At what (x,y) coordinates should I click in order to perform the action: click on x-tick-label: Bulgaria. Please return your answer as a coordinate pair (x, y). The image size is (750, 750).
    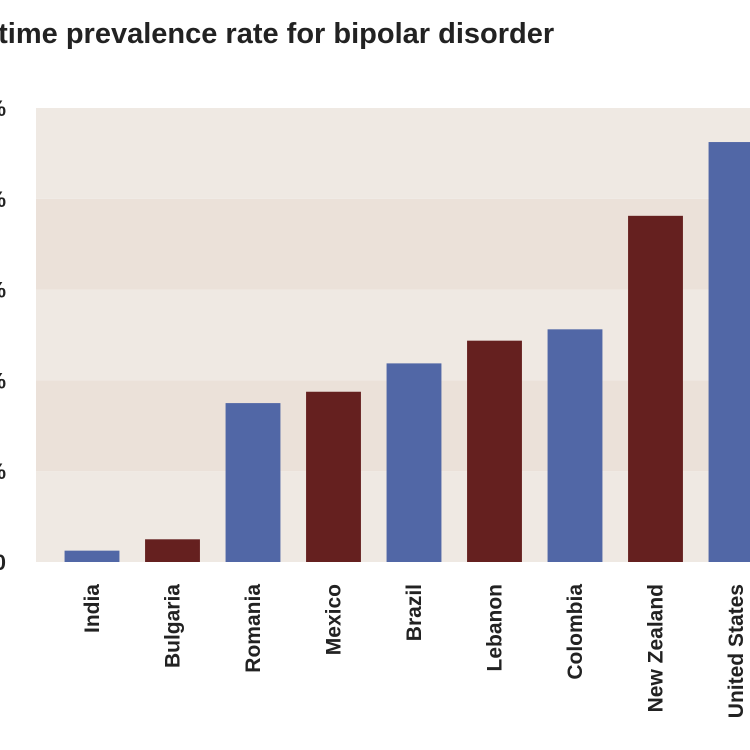
    Looking at the image, I should click on (173, 626).